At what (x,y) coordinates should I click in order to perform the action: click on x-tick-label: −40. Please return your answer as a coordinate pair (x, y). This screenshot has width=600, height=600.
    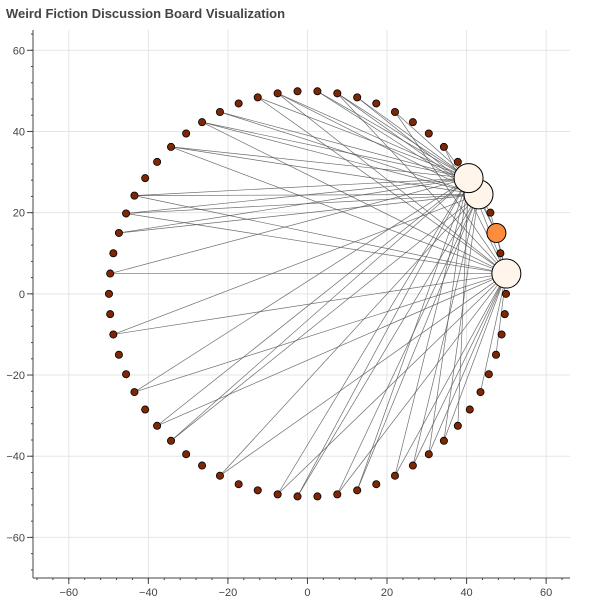
    Looking at the image, I should click on (148, 593).